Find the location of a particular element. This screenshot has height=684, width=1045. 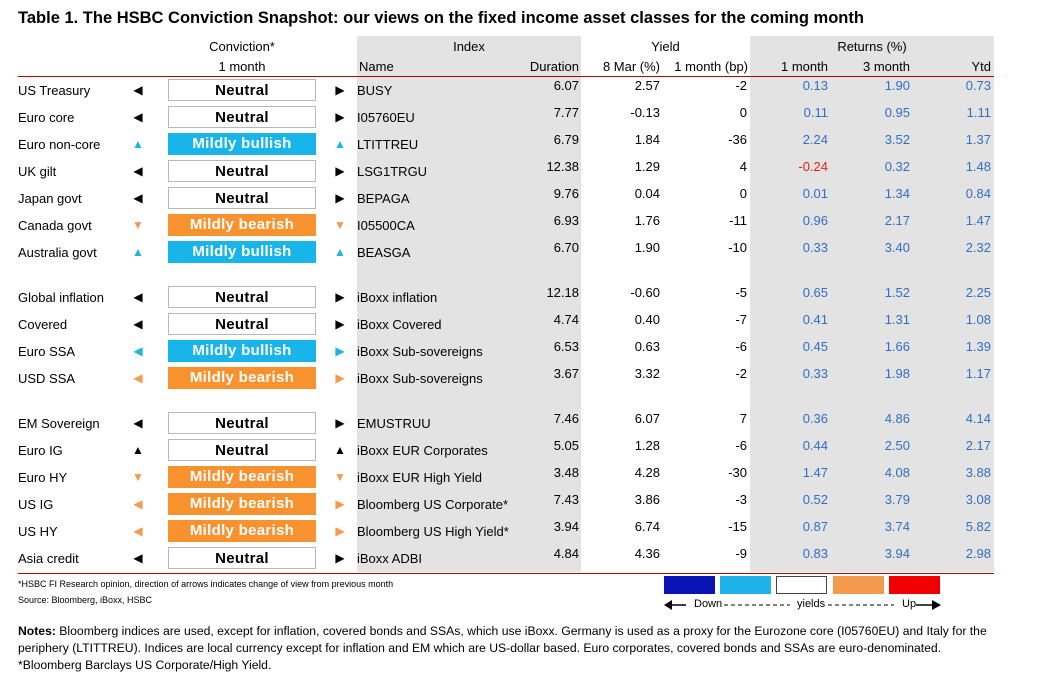

legend-left-arrow-icon is located at coordinates (668, 605).